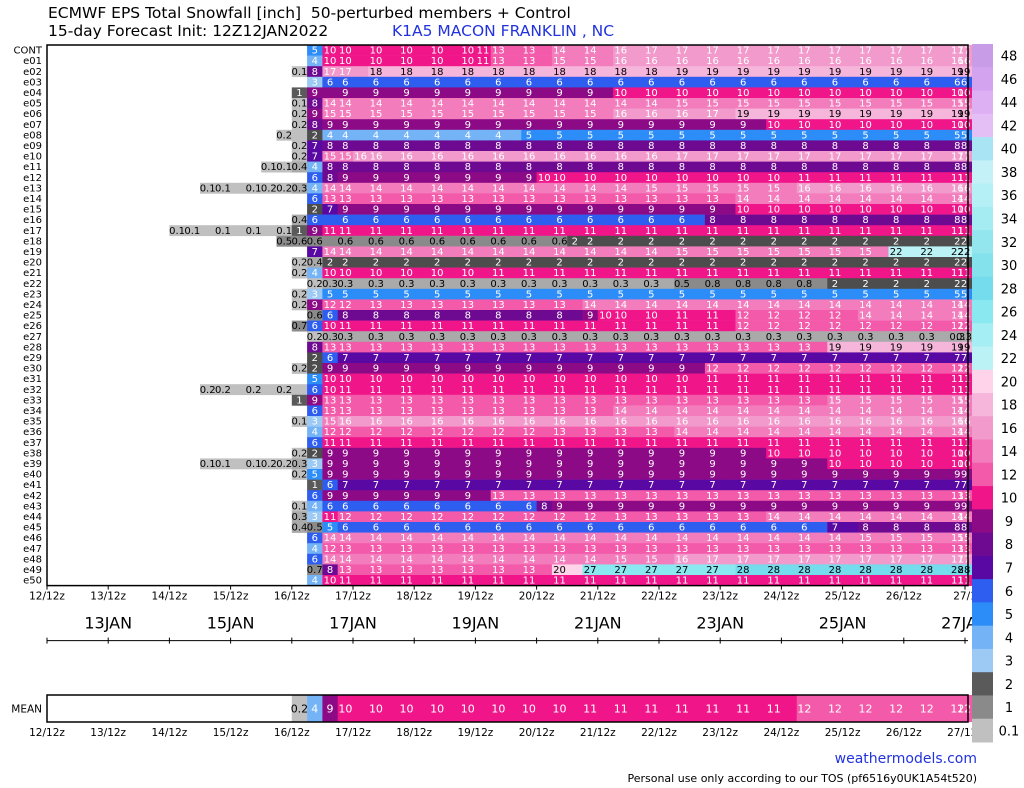 This screenshot has width=1024, height=788. What do you see at coordinates (330, 709) in the screenshot?
I see `mean-value: 9` at bounding box center [330, 709].